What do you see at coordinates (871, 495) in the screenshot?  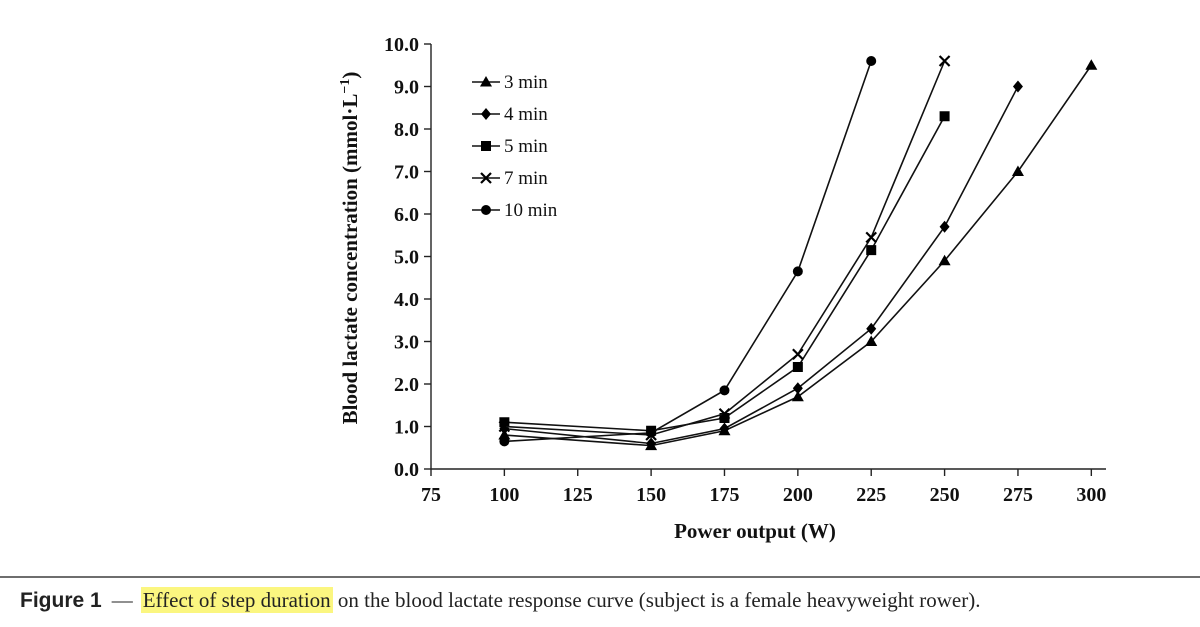 I see `x-tick-label: 225` at bounding box center [871, 495].